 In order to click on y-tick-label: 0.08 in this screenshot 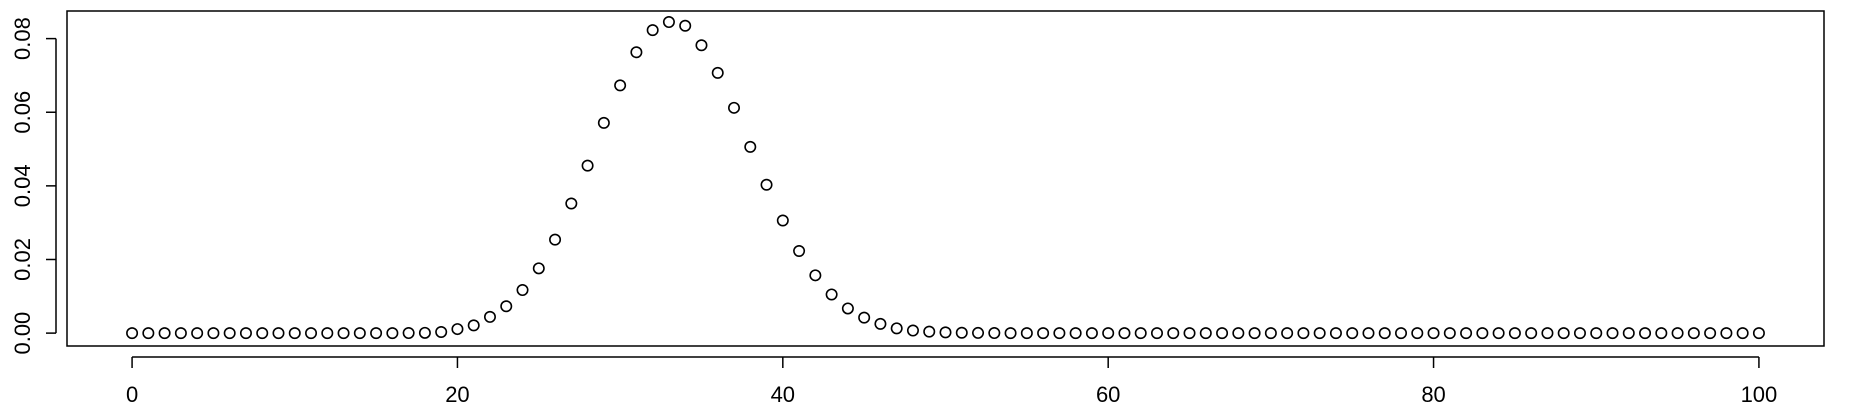, I will do `click(22, 38)`.